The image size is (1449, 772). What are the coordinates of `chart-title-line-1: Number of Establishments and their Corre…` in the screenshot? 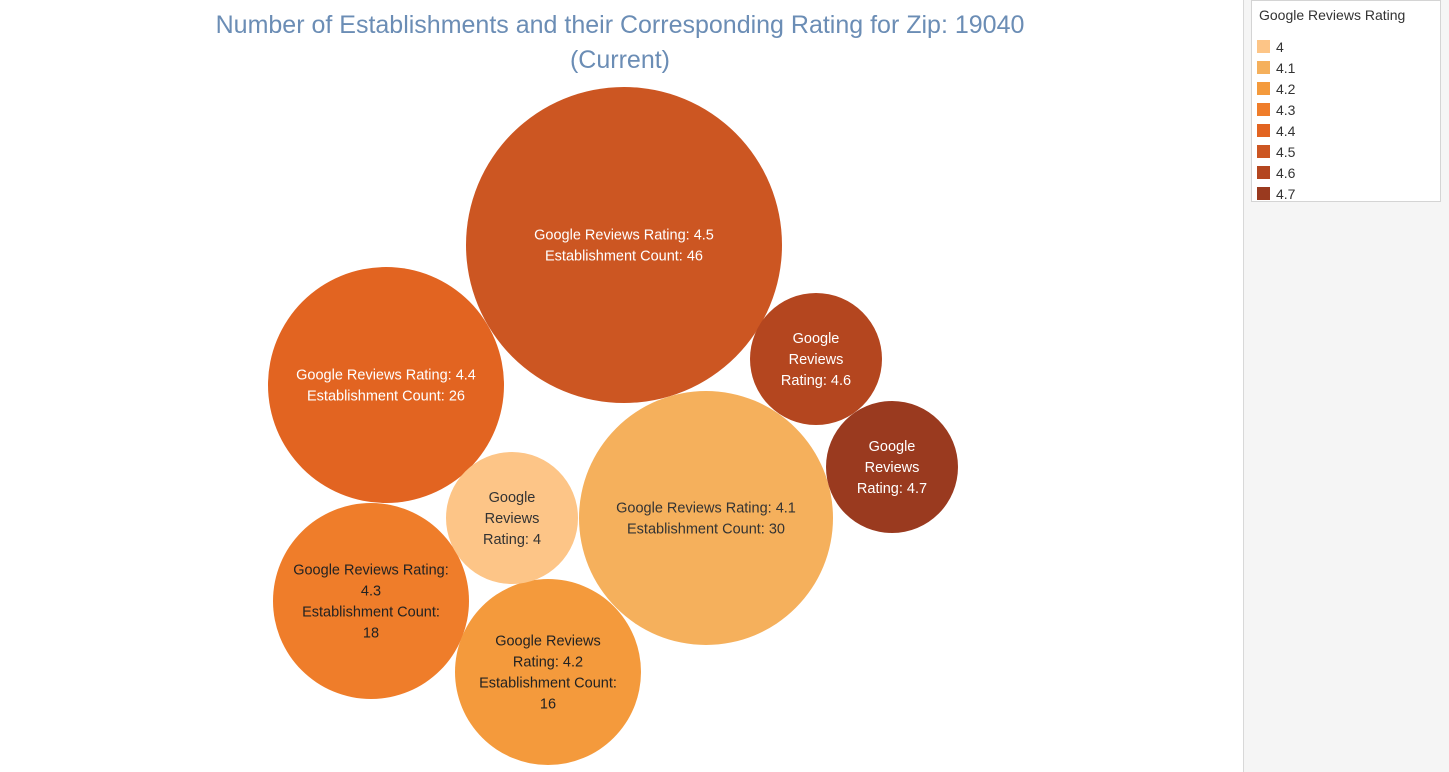 It's located at (620, 25).